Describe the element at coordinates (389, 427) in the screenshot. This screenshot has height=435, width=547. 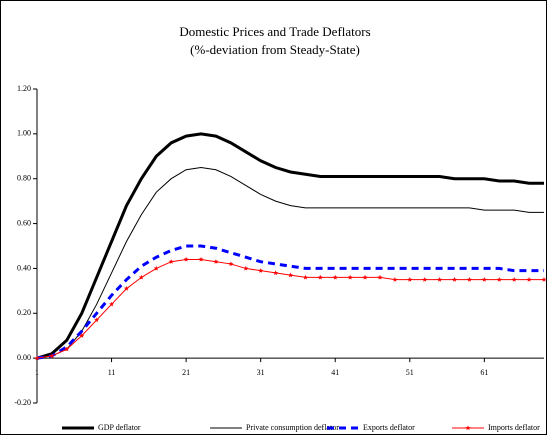
I see `legend-label: Exports deflator` at that location.